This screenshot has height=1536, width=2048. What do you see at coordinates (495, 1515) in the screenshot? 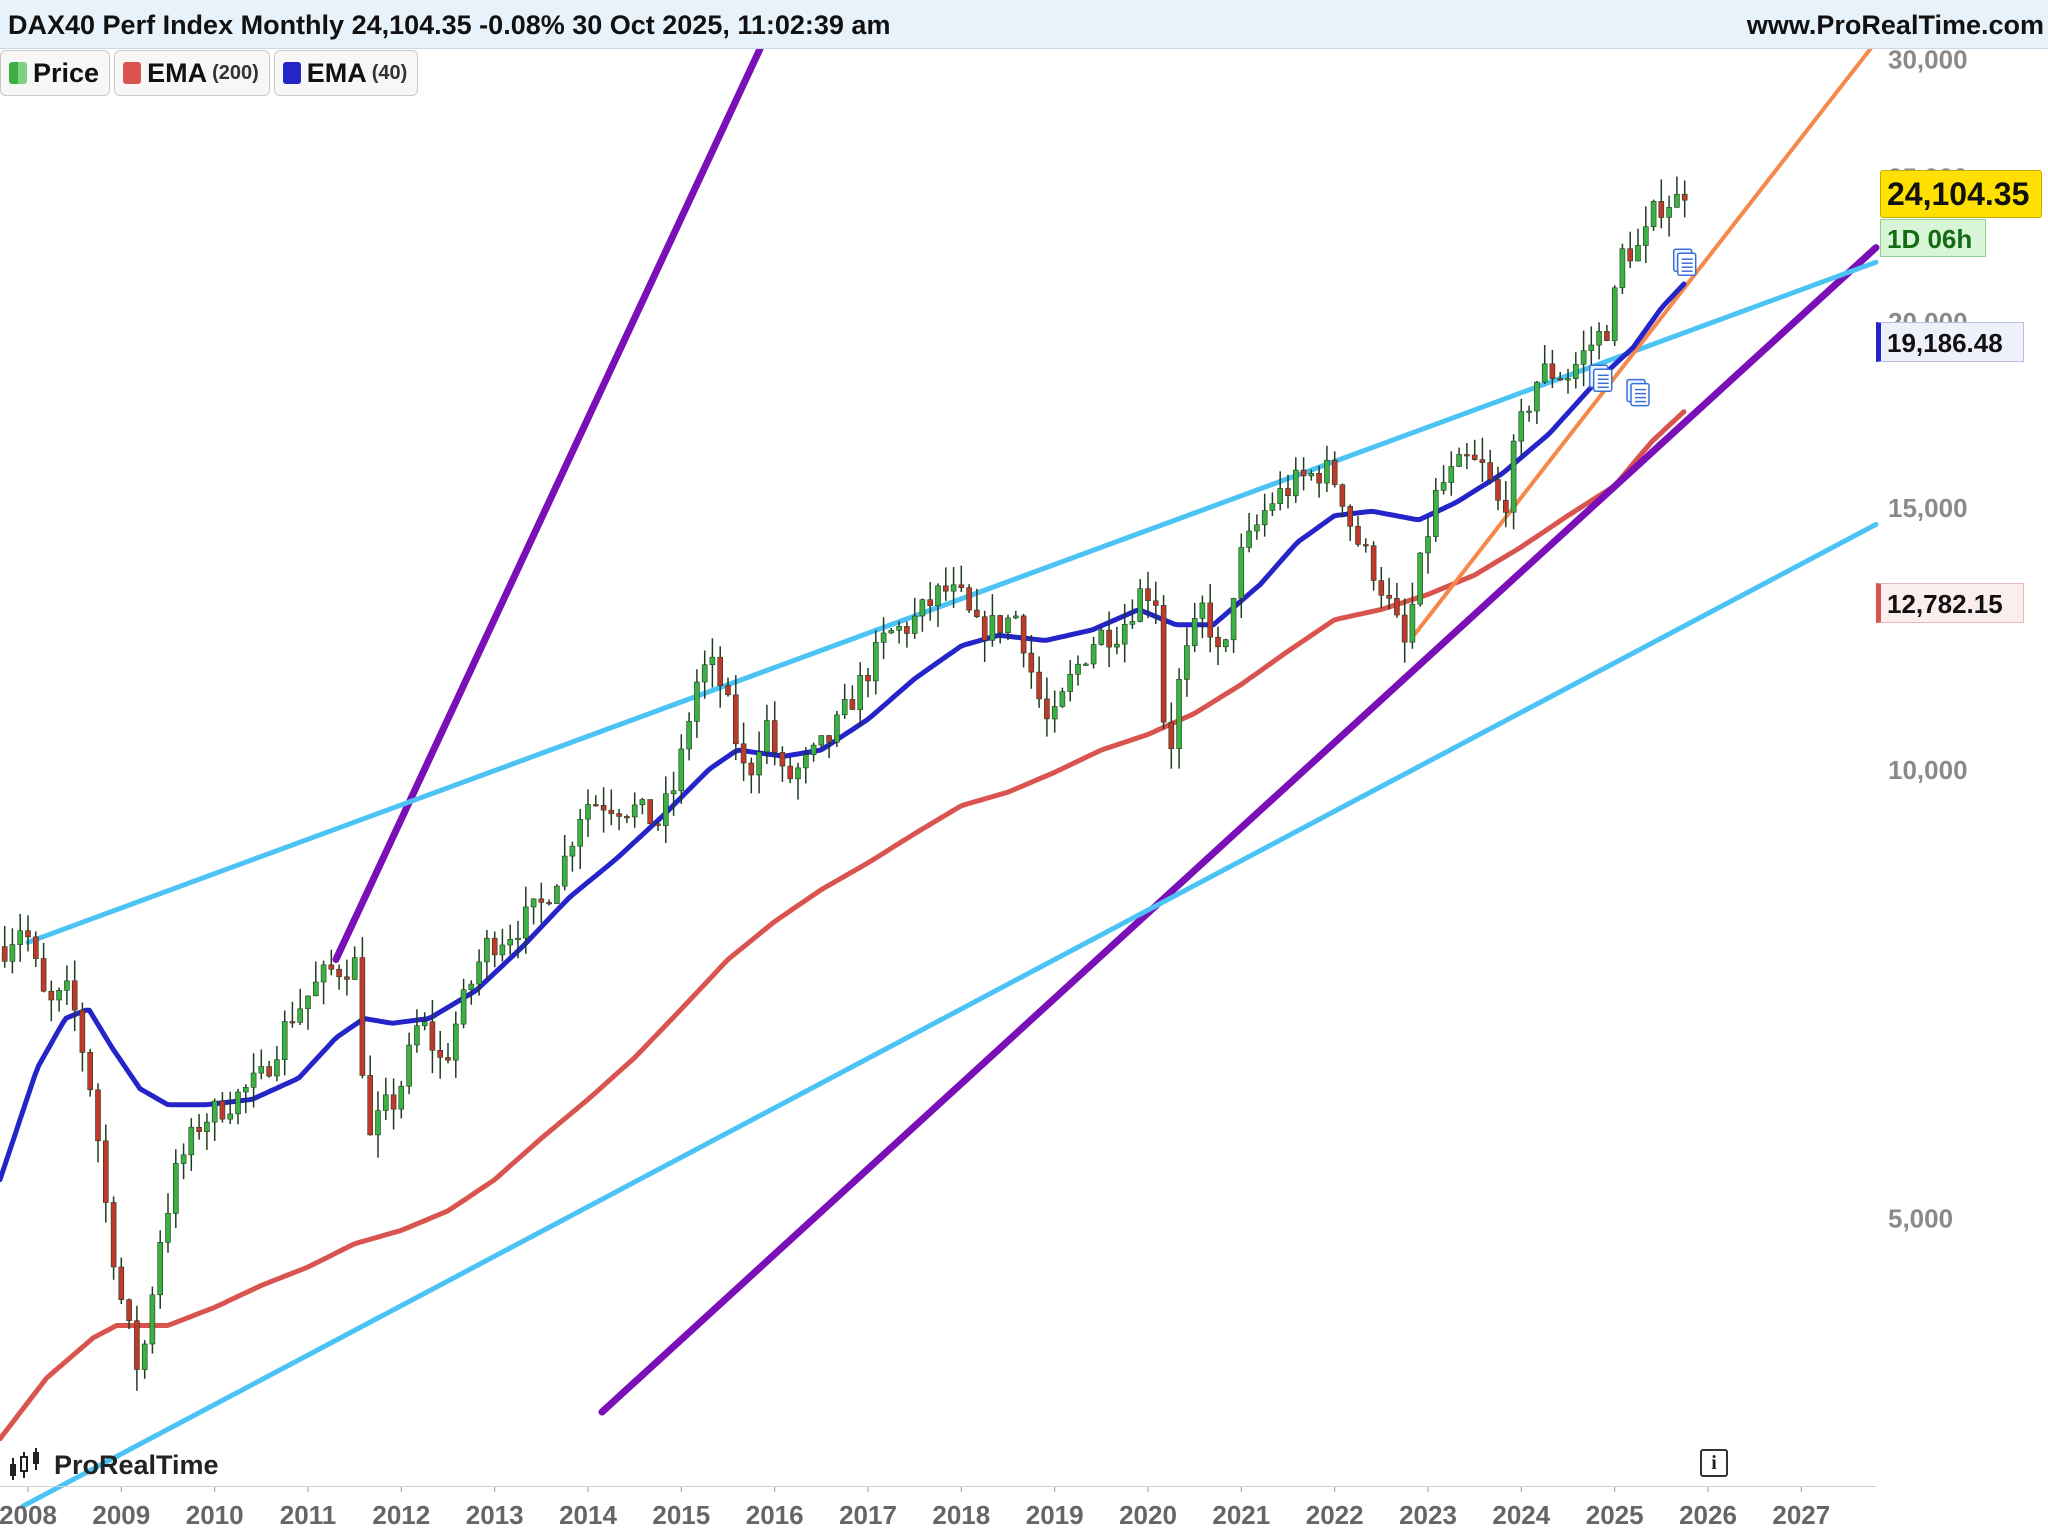
I see `x-tick-label: 2013` at bounding box center [495, 1515].